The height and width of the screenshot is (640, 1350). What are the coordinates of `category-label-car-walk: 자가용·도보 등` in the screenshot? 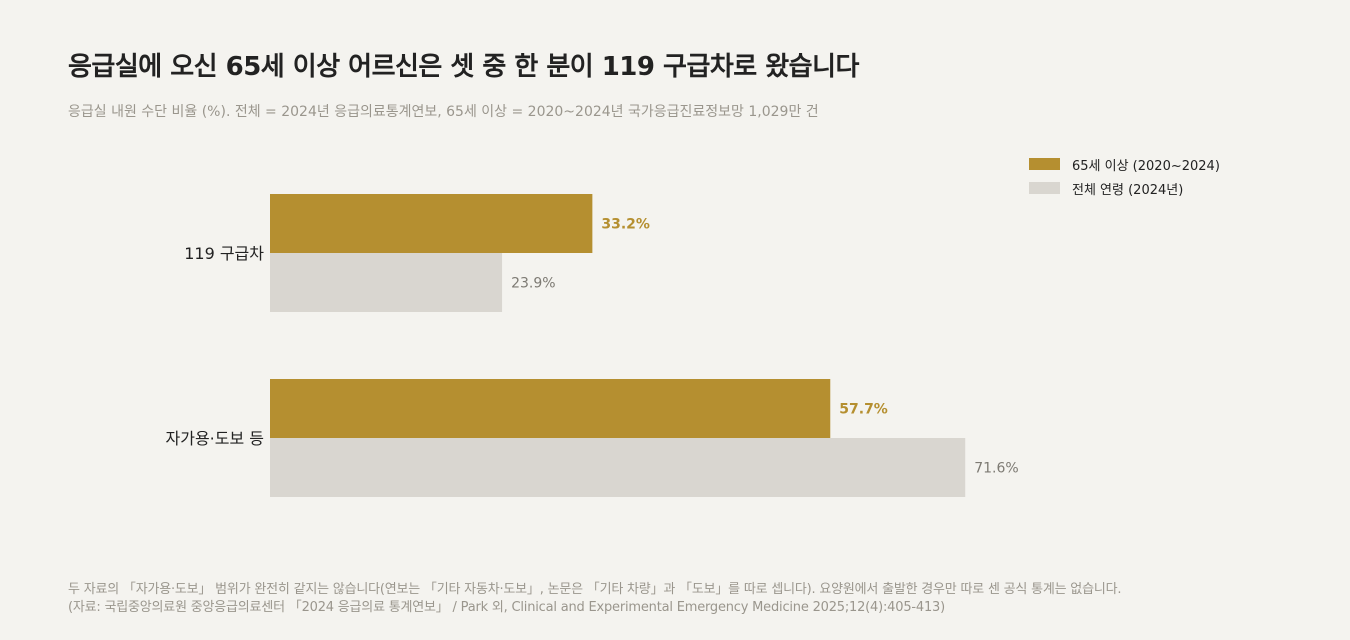 It's located at (215, 438).